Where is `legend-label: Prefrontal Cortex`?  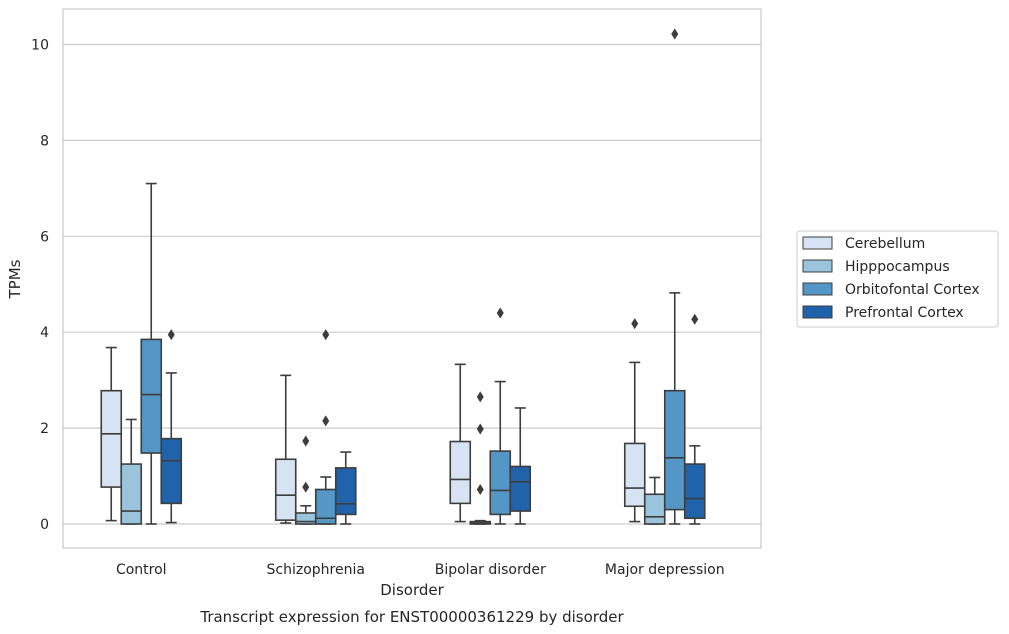
legend-label: Prefrontal Cortex is located at coordinates (904, 313).